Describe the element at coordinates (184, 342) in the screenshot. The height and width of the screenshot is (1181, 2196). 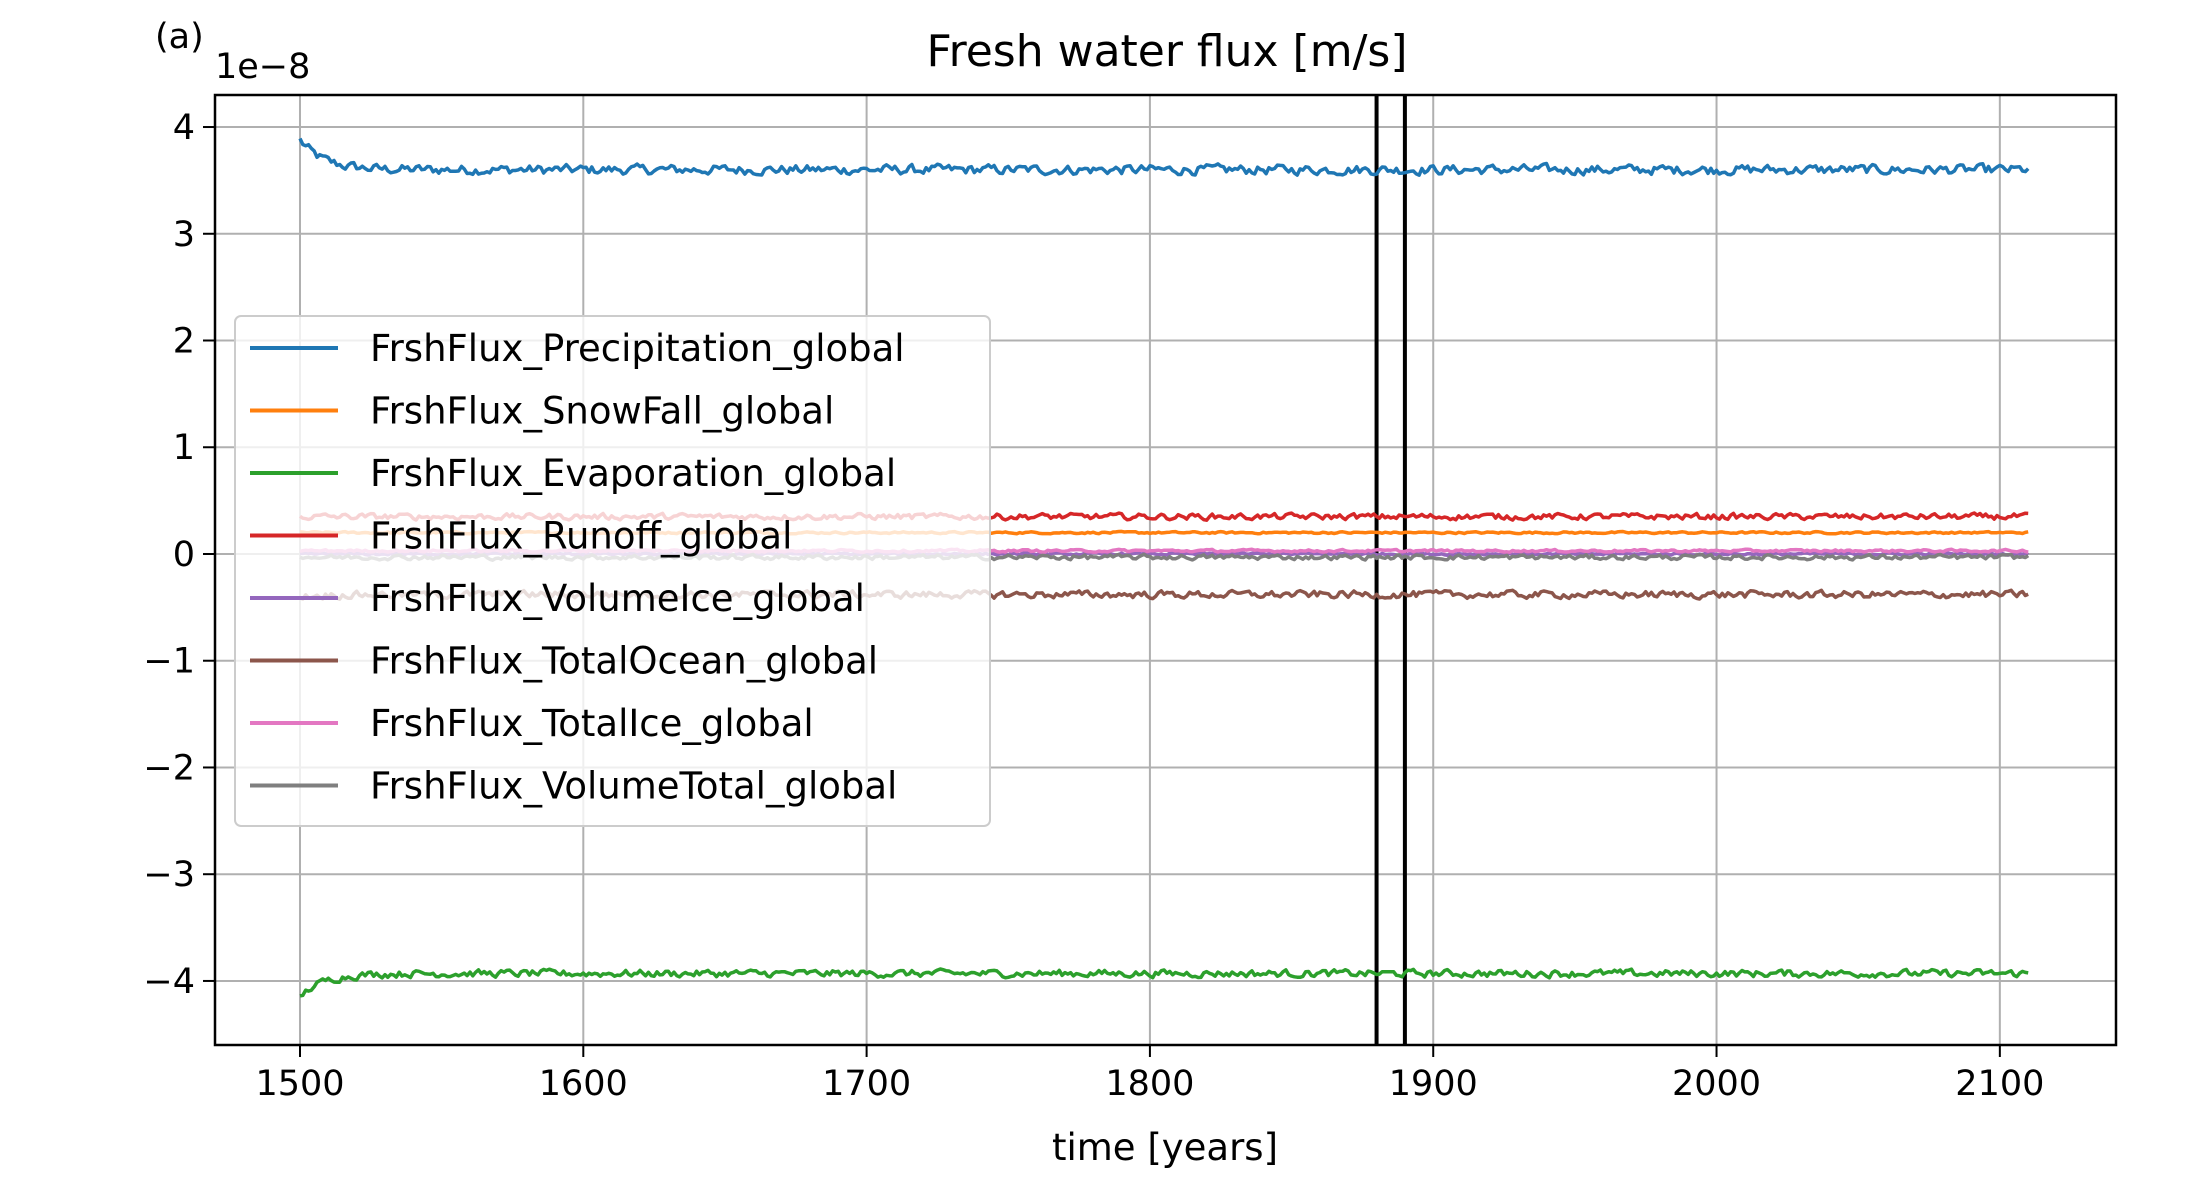
I see `y-tick-label: 2` at that location.